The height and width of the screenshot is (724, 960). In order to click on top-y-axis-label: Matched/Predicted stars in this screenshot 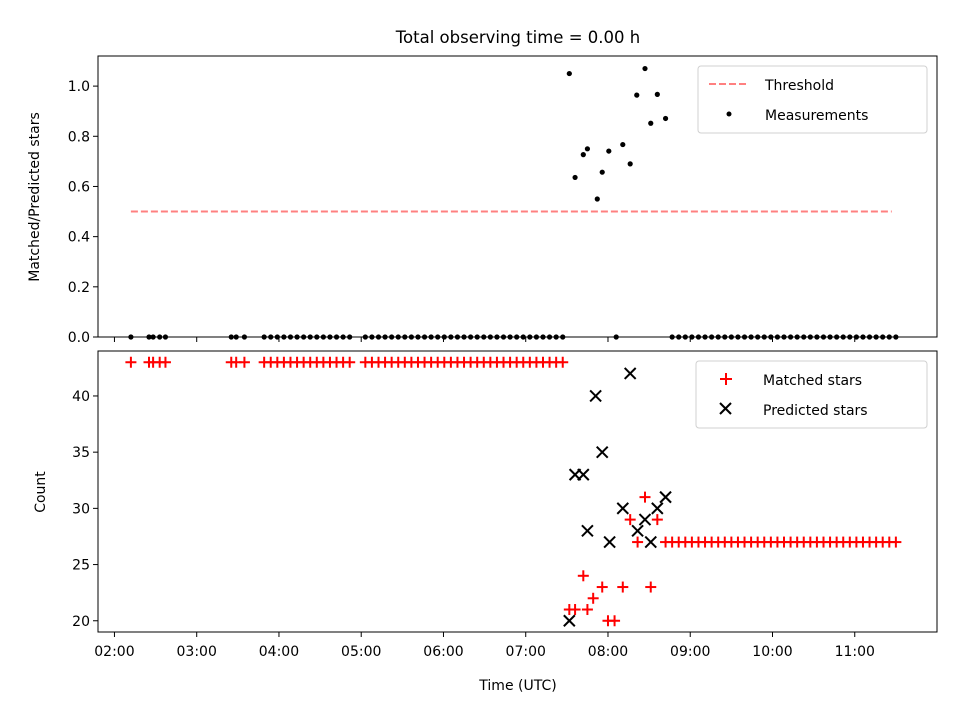, I will do `click(35, 197)`.